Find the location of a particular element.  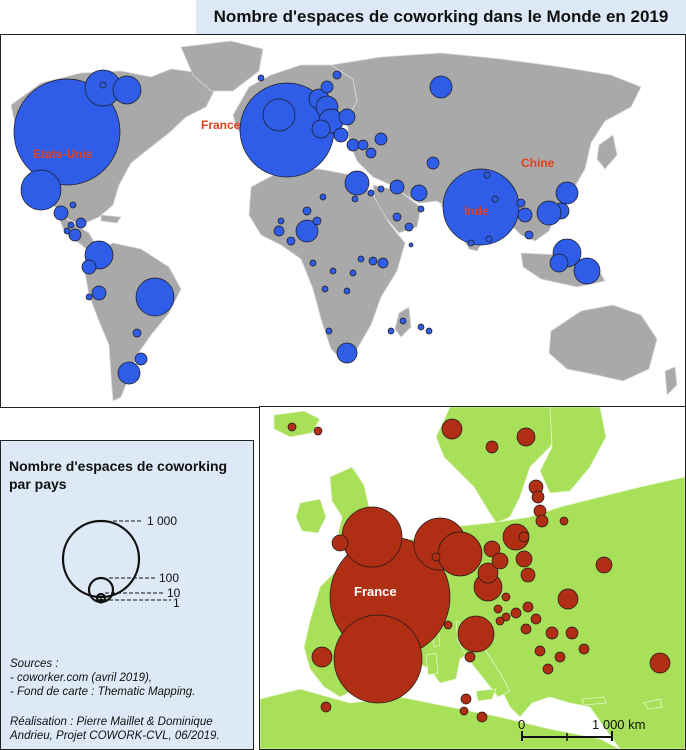

new-zealand is located at coordinates (671, 381).